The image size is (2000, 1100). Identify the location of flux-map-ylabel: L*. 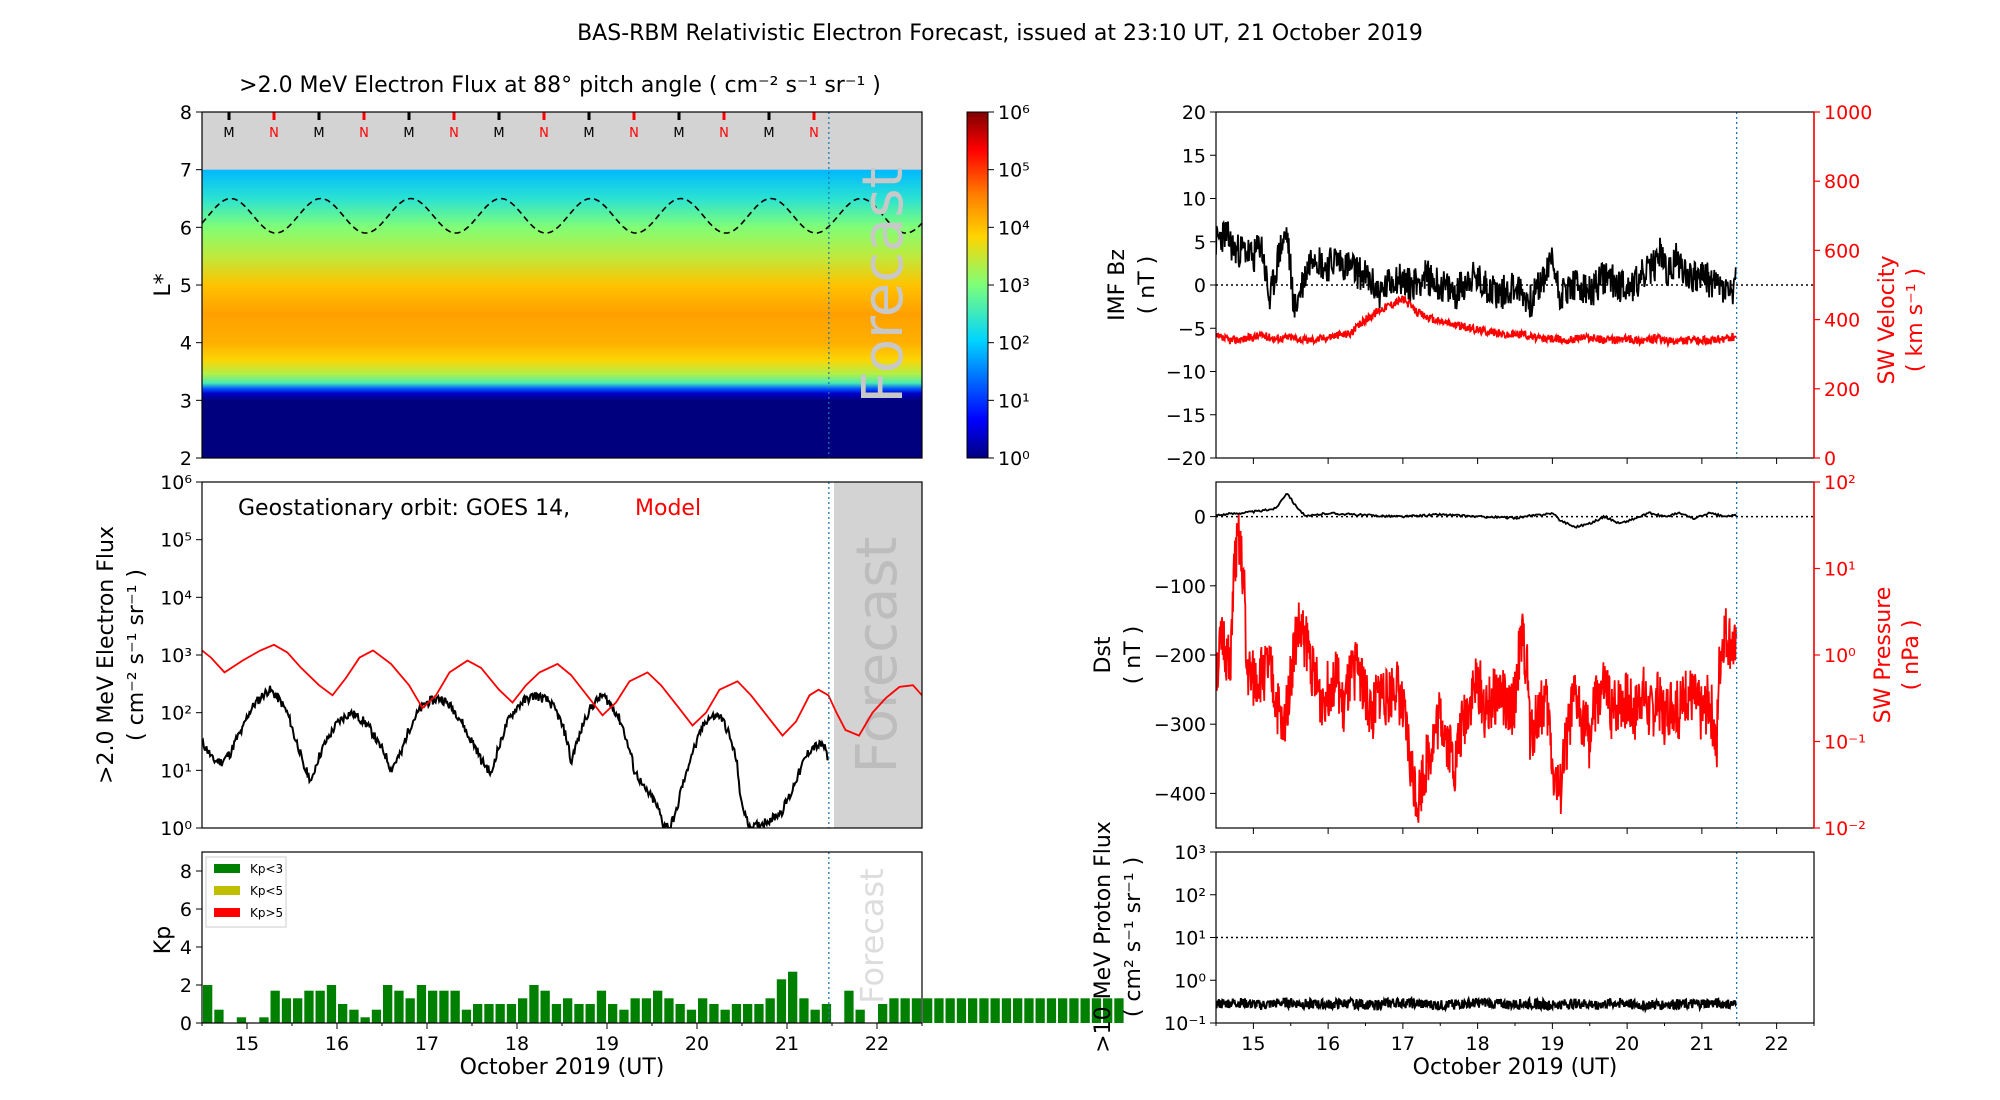
(163, 284).